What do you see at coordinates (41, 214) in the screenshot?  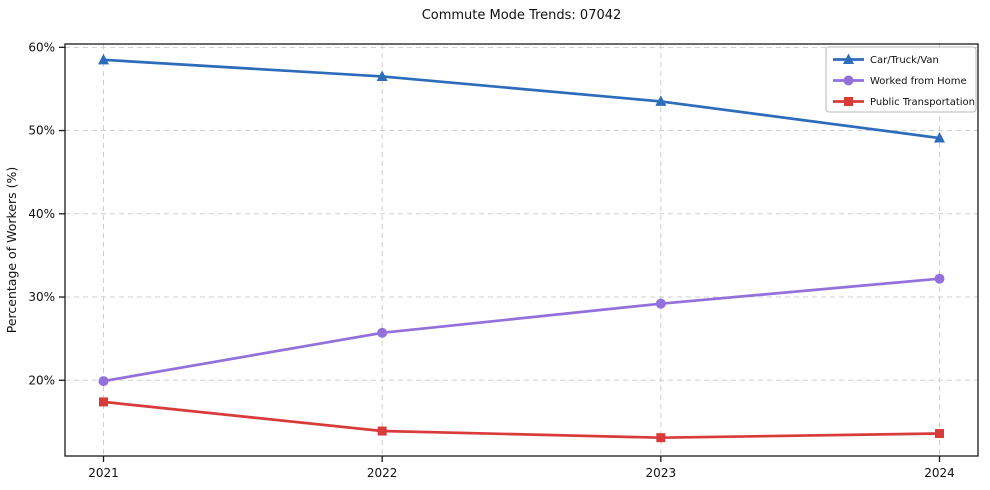 I see `y-tick-label: 40%` at bounding box center [41, 214].